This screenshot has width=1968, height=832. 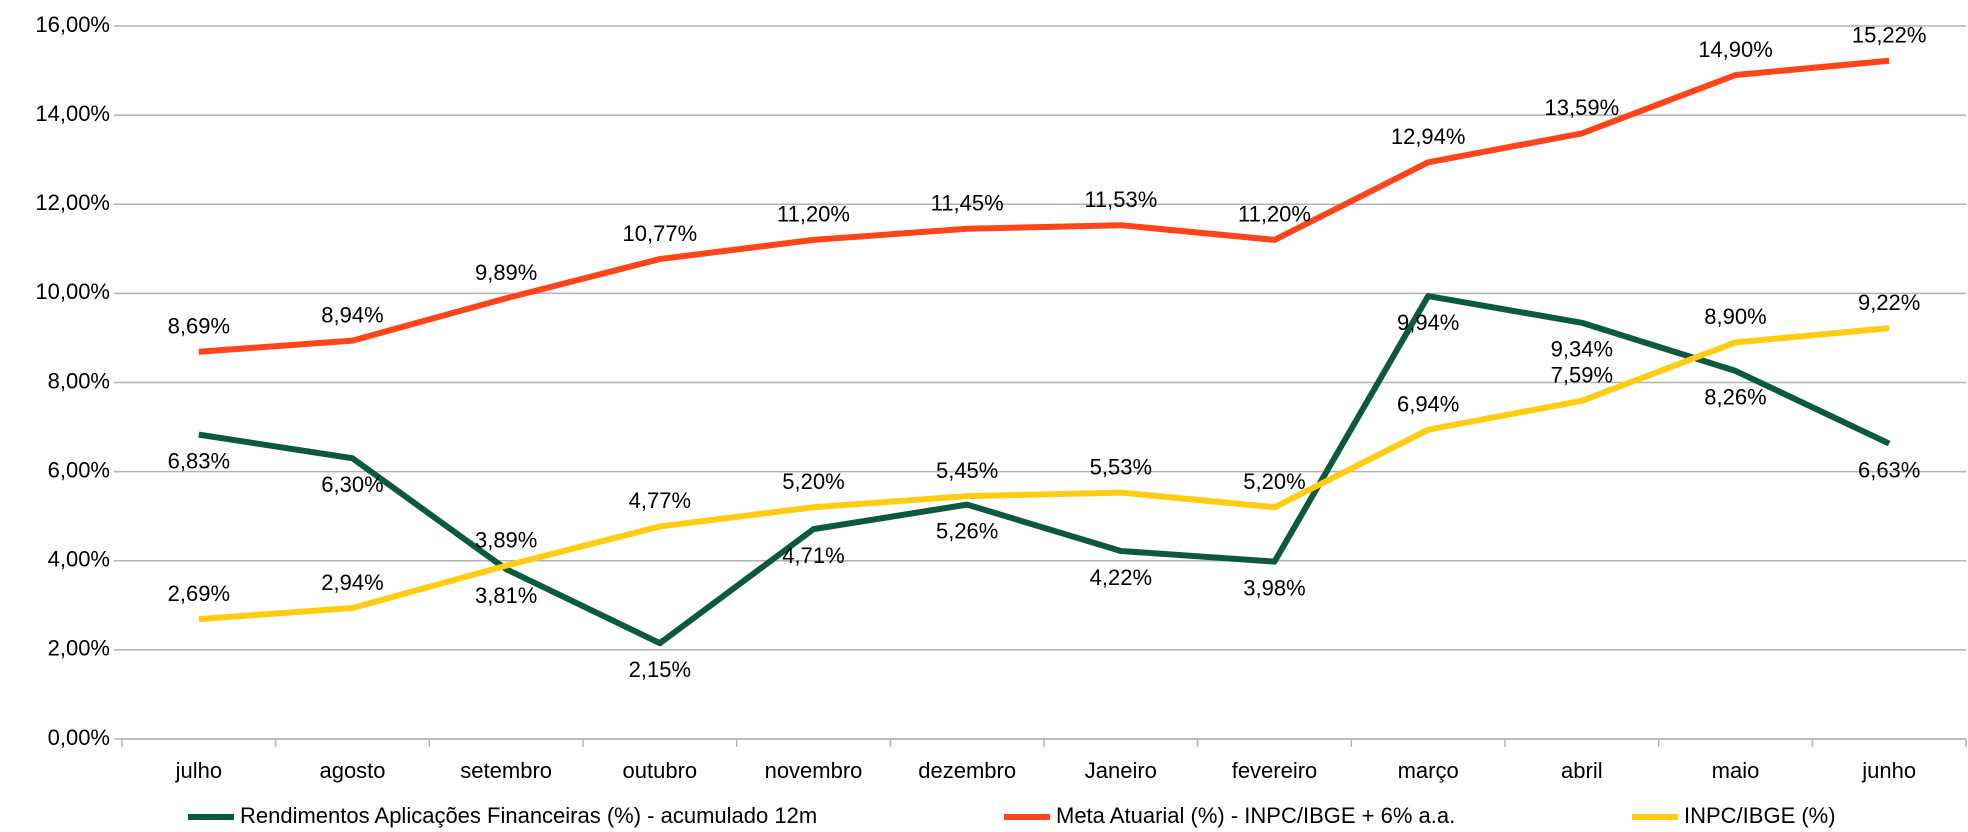 I want to click on data-label: 13,59%, so click(x=1582, y=107).